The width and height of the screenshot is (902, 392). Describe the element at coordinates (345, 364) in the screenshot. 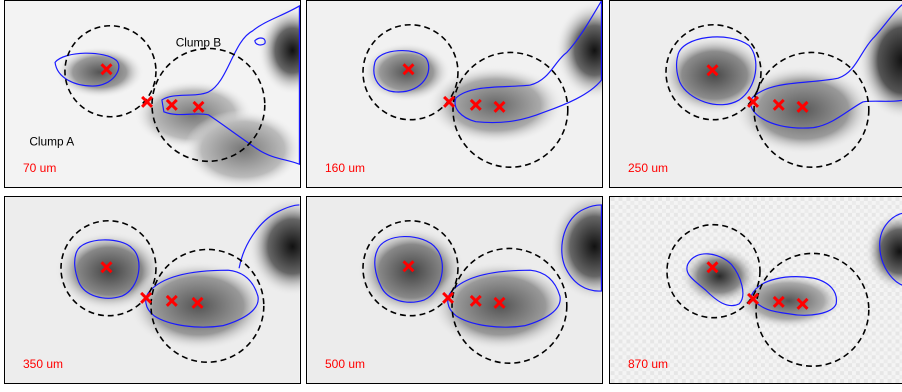

I see `wavelength-label: 500 um` at that location.